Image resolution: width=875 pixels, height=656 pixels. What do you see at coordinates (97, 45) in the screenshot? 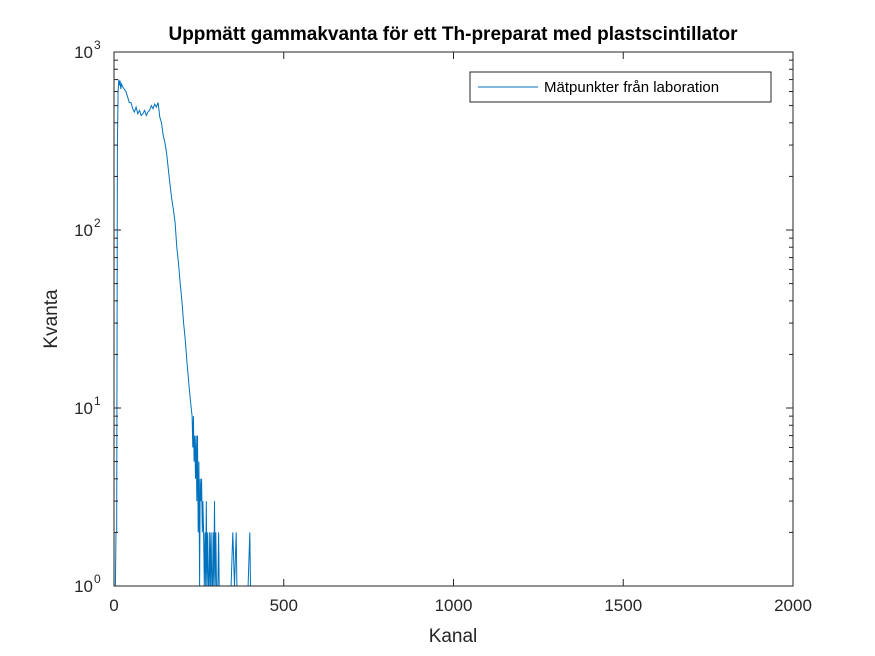
I see `y-tick-label-exponent: 3` at bounding box center [97, 45].